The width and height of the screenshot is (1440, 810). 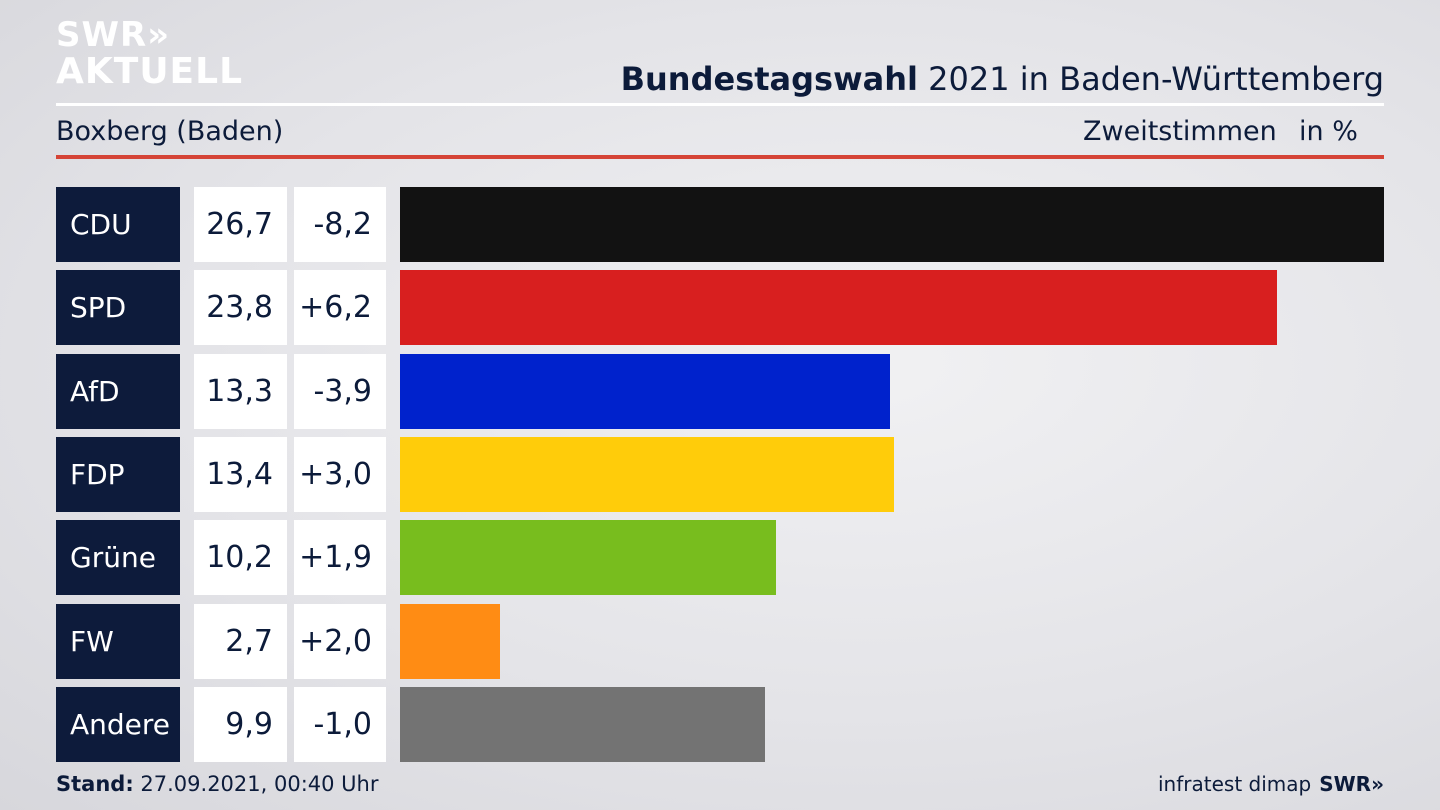 What do you see at coordinates (720, 641) in the screenshot?
I see `chart-row: FW 2,7 +2,0` at bounding box center [720, 641].